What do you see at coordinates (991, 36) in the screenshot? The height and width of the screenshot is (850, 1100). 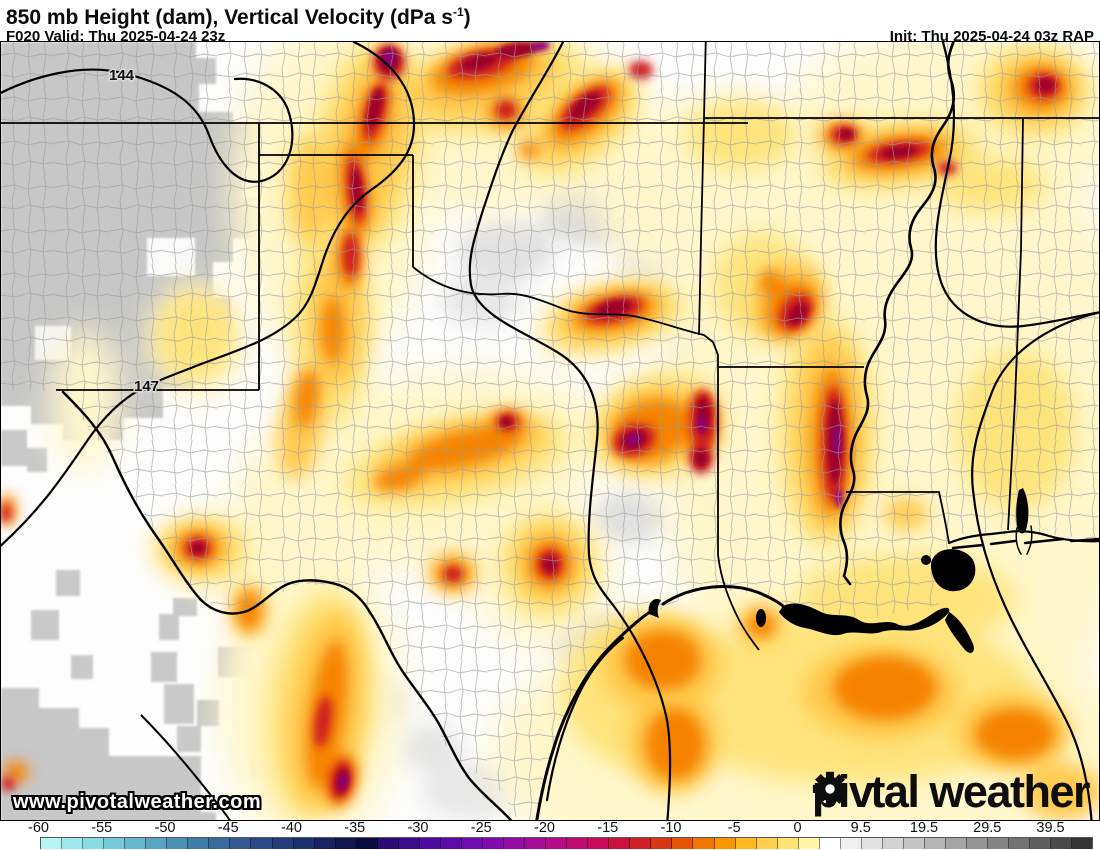 I see `init-time-label: Init: Thu 2025-04-24 03z RAP` at bounding box center [991, 36].